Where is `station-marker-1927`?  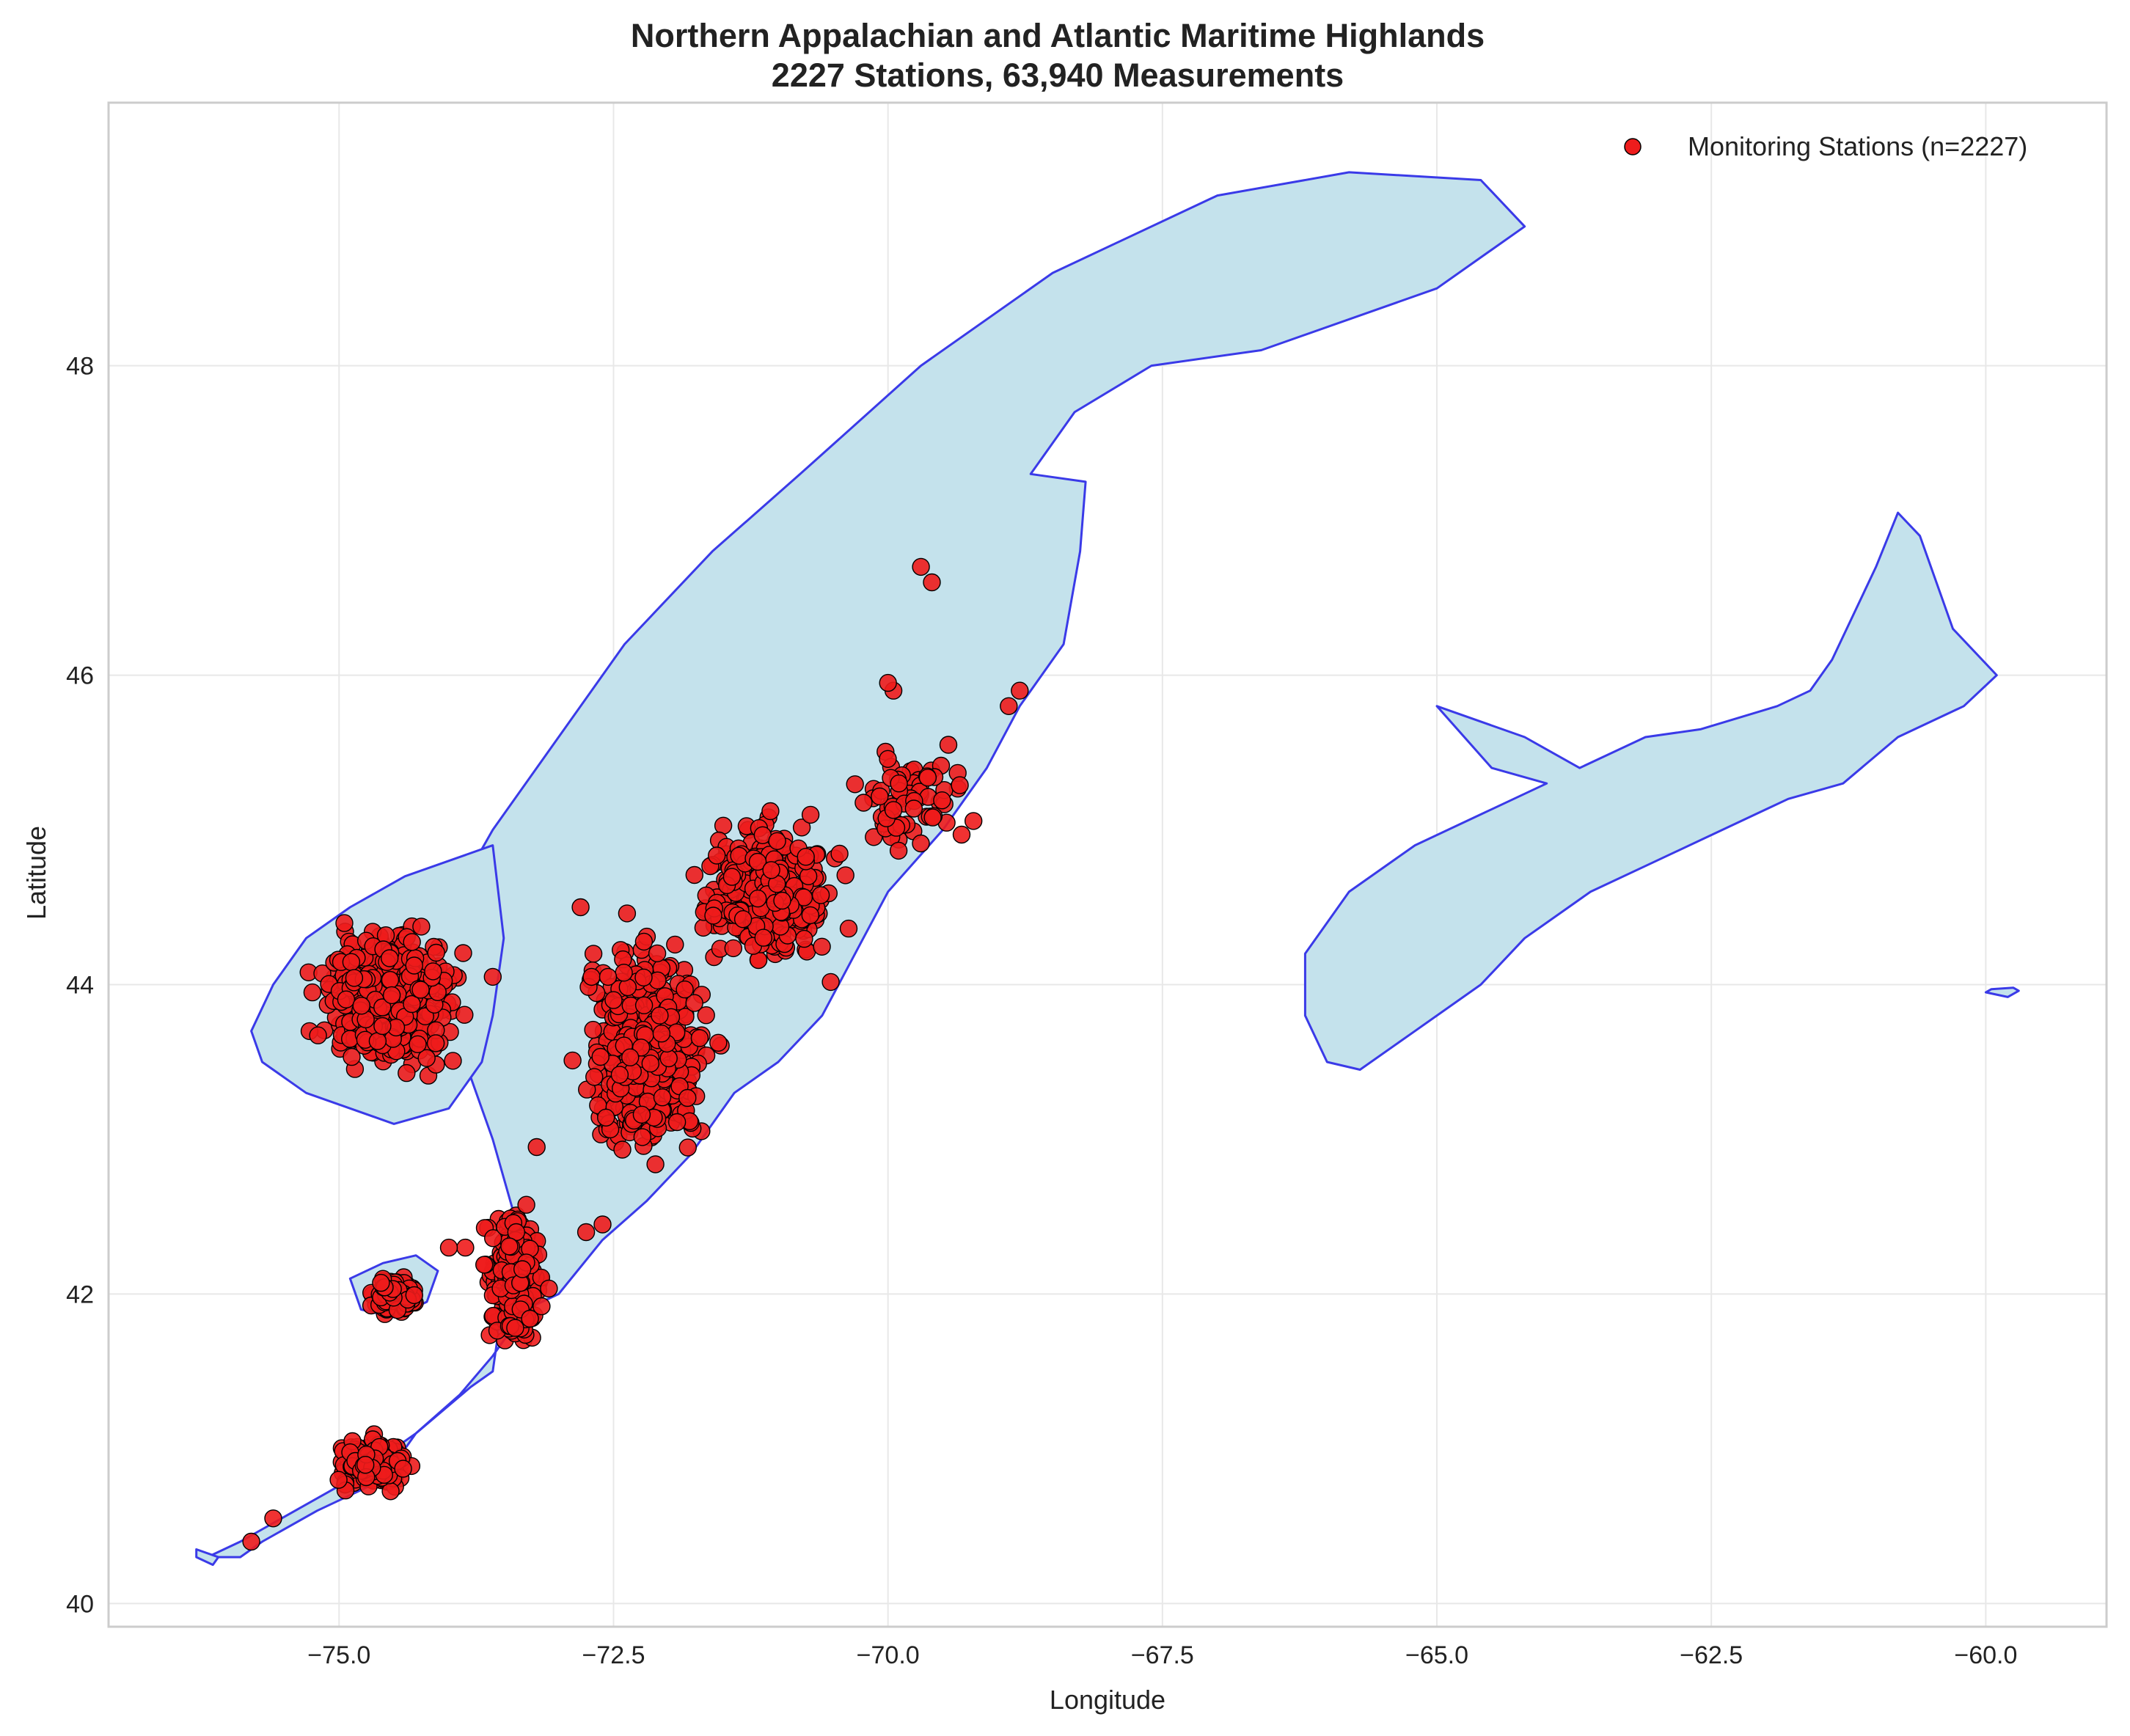 station-marker-1927 is located at coordinates (448, 1247).